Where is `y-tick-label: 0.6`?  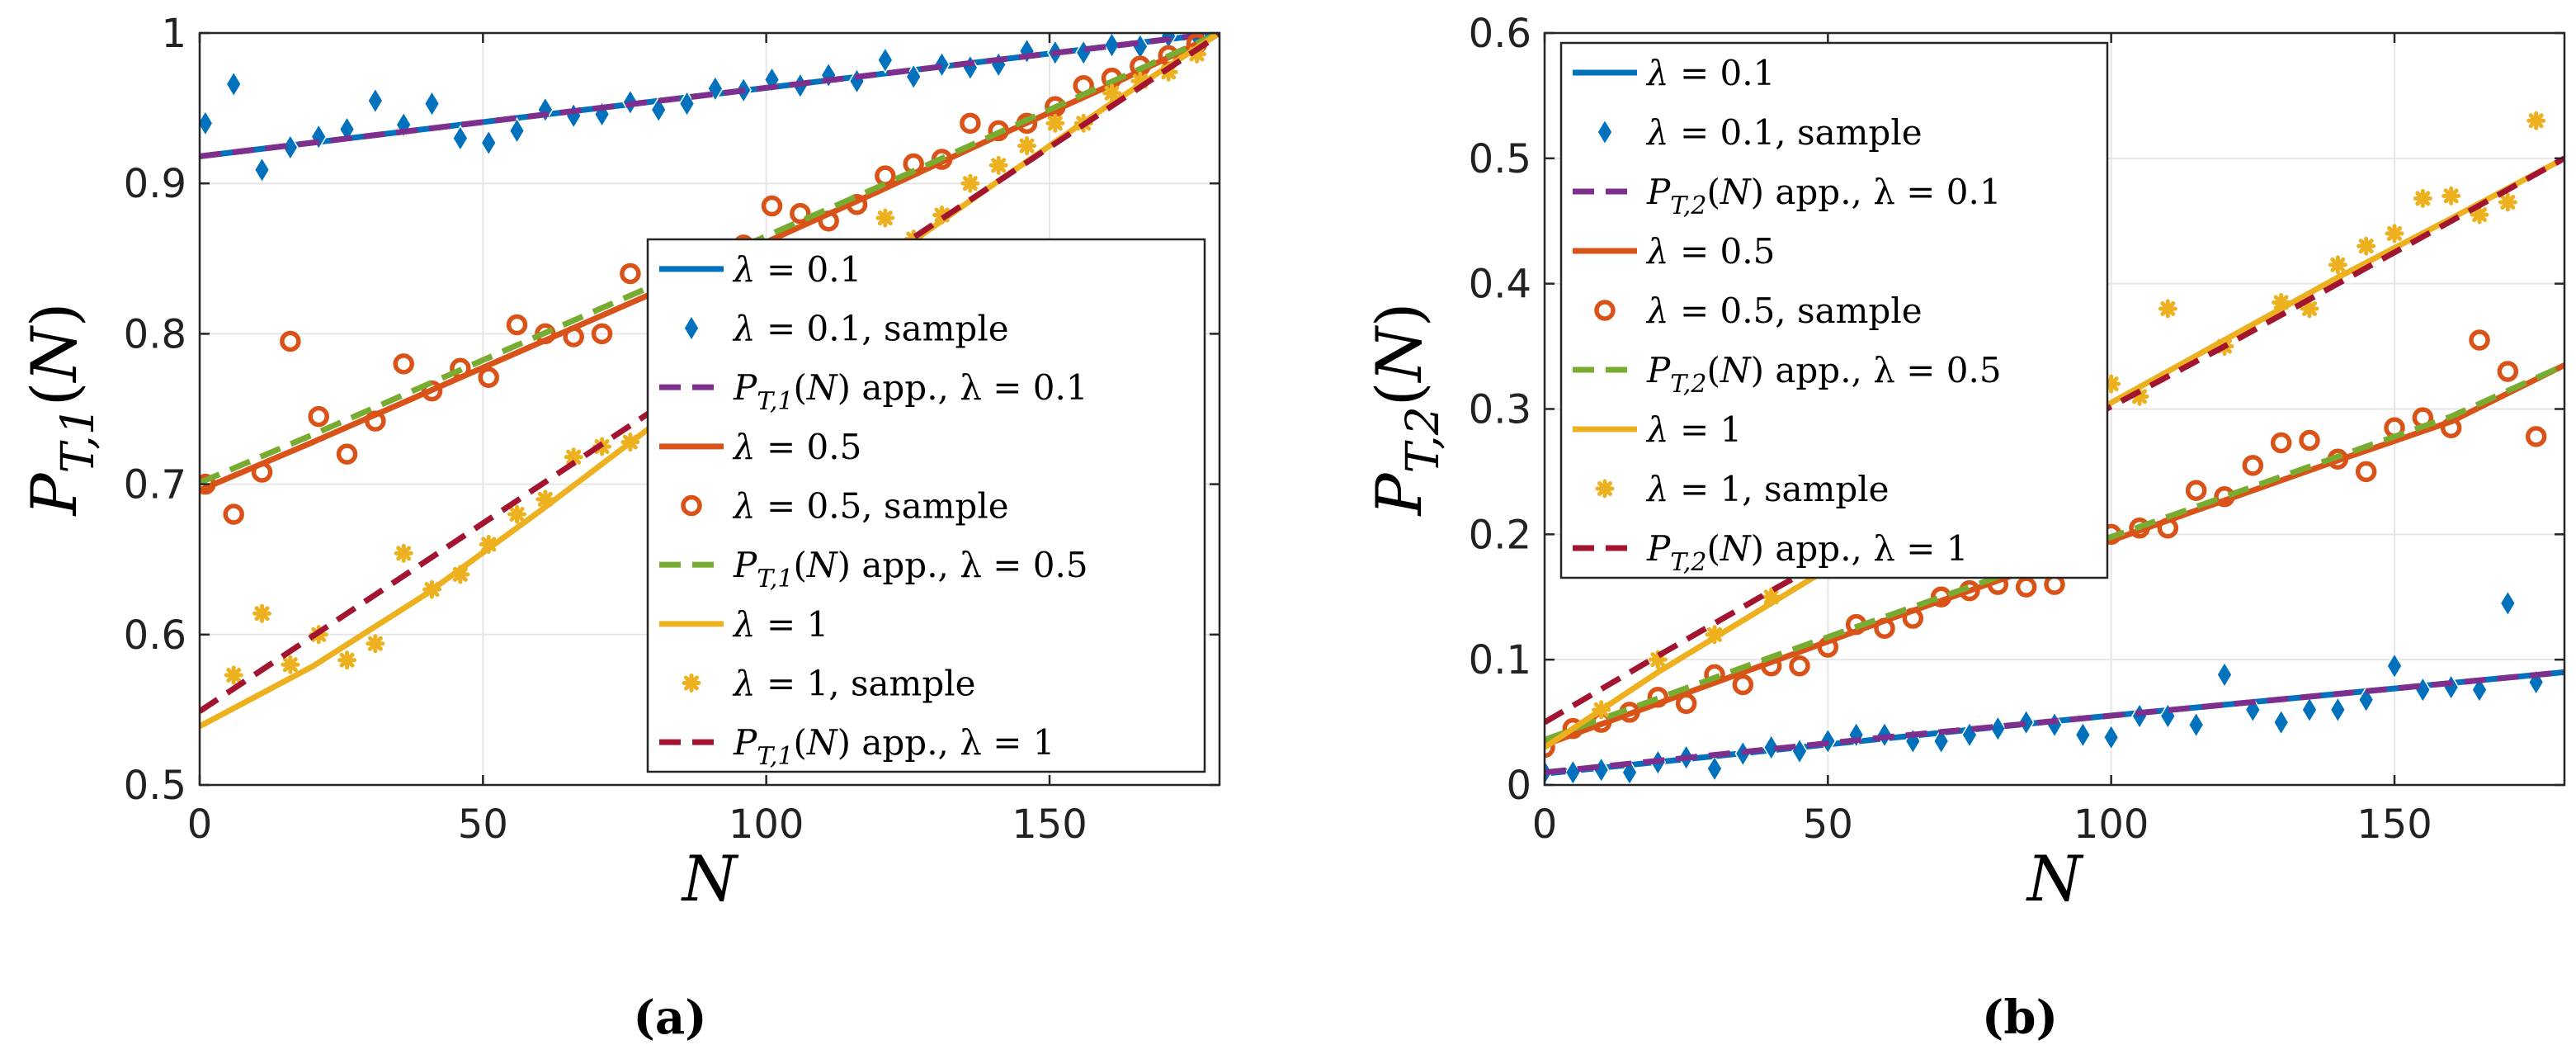 y-tick-label: 0.6 is located at coordinates (155, 635).